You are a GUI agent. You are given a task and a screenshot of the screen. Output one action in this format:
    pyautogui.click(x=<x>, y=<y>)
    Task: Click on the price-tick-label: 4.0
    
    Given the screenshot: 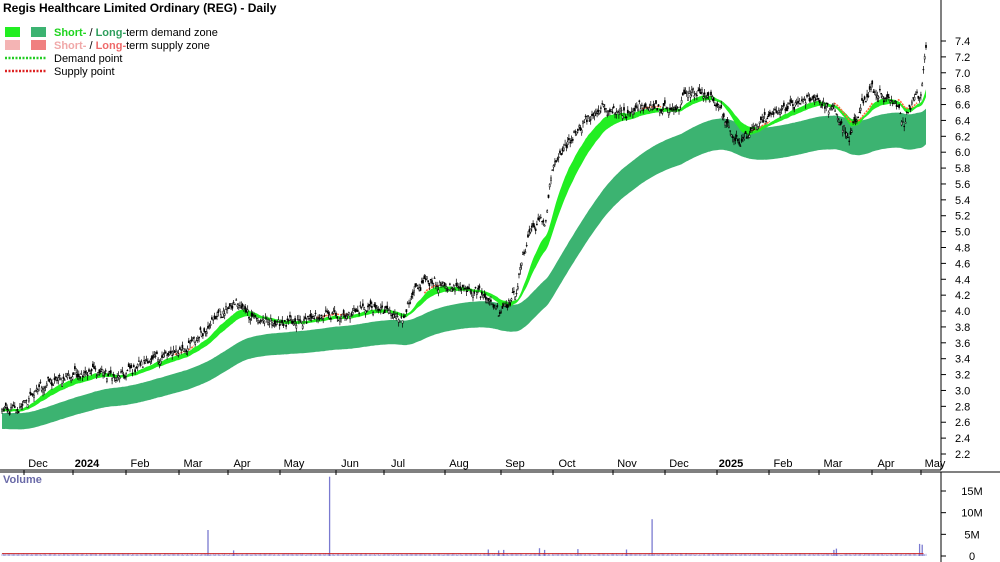 What is the action you would take?
    pyautogui.click(x=962, y=312)
    